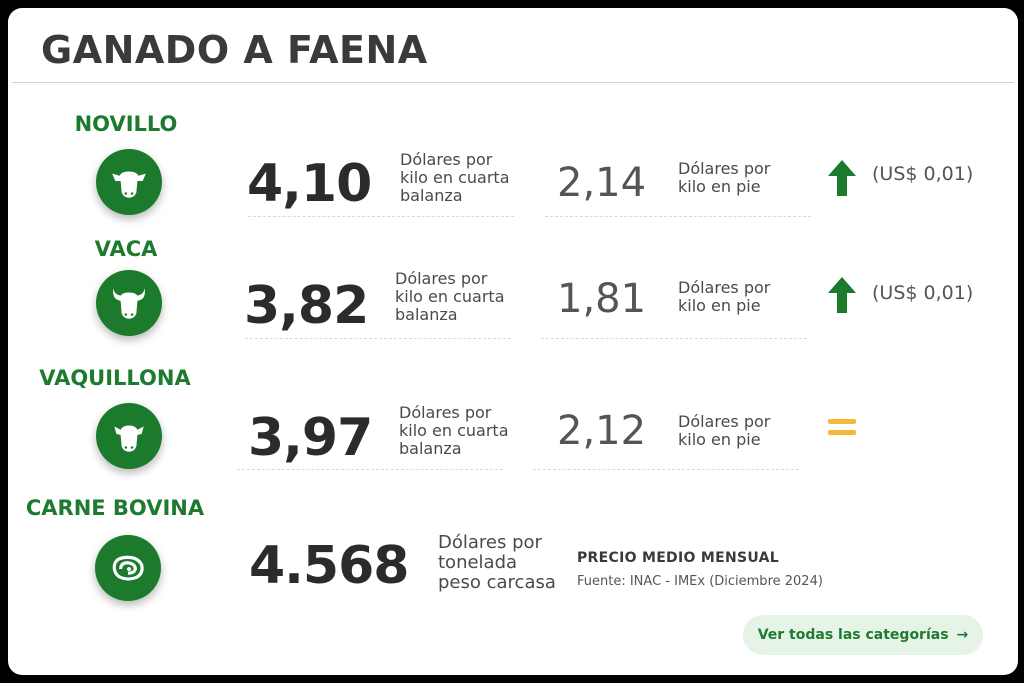 The height and width of the screenshot is (683, 1024). Describe the element at coordinates (310, 438) in the screenshot. I see `vaquillona-price: 3,97` at that location.